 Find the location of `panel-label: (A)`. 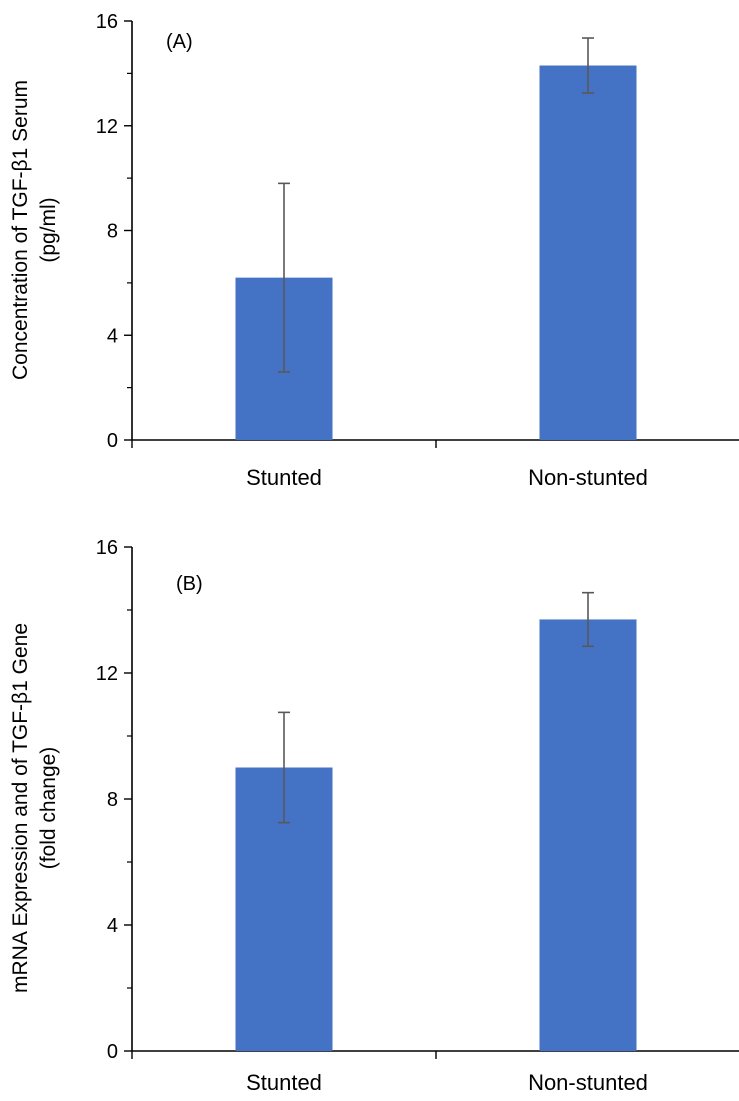

panel-label: (A) is located at coordinates (179, 42).